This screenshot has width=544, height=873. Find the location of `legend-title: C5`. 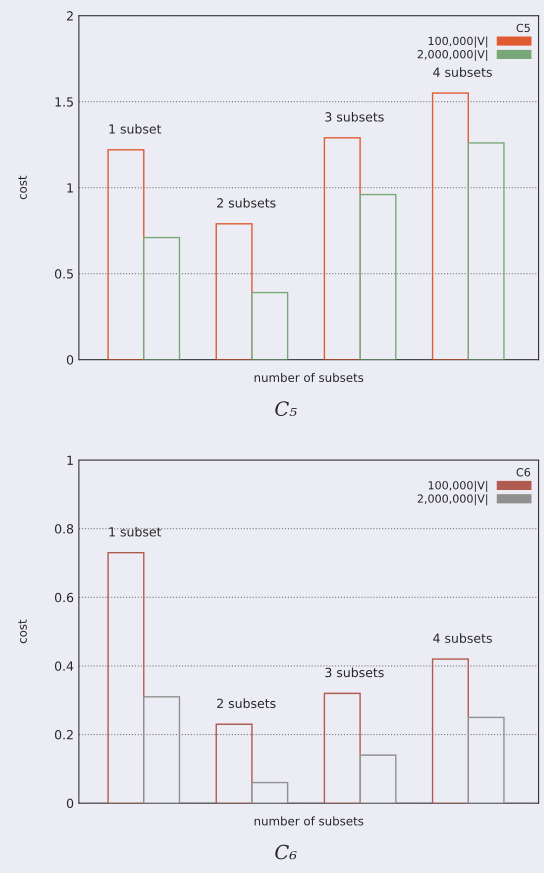

legend-title: C5 is located at coordinates (523, 28).